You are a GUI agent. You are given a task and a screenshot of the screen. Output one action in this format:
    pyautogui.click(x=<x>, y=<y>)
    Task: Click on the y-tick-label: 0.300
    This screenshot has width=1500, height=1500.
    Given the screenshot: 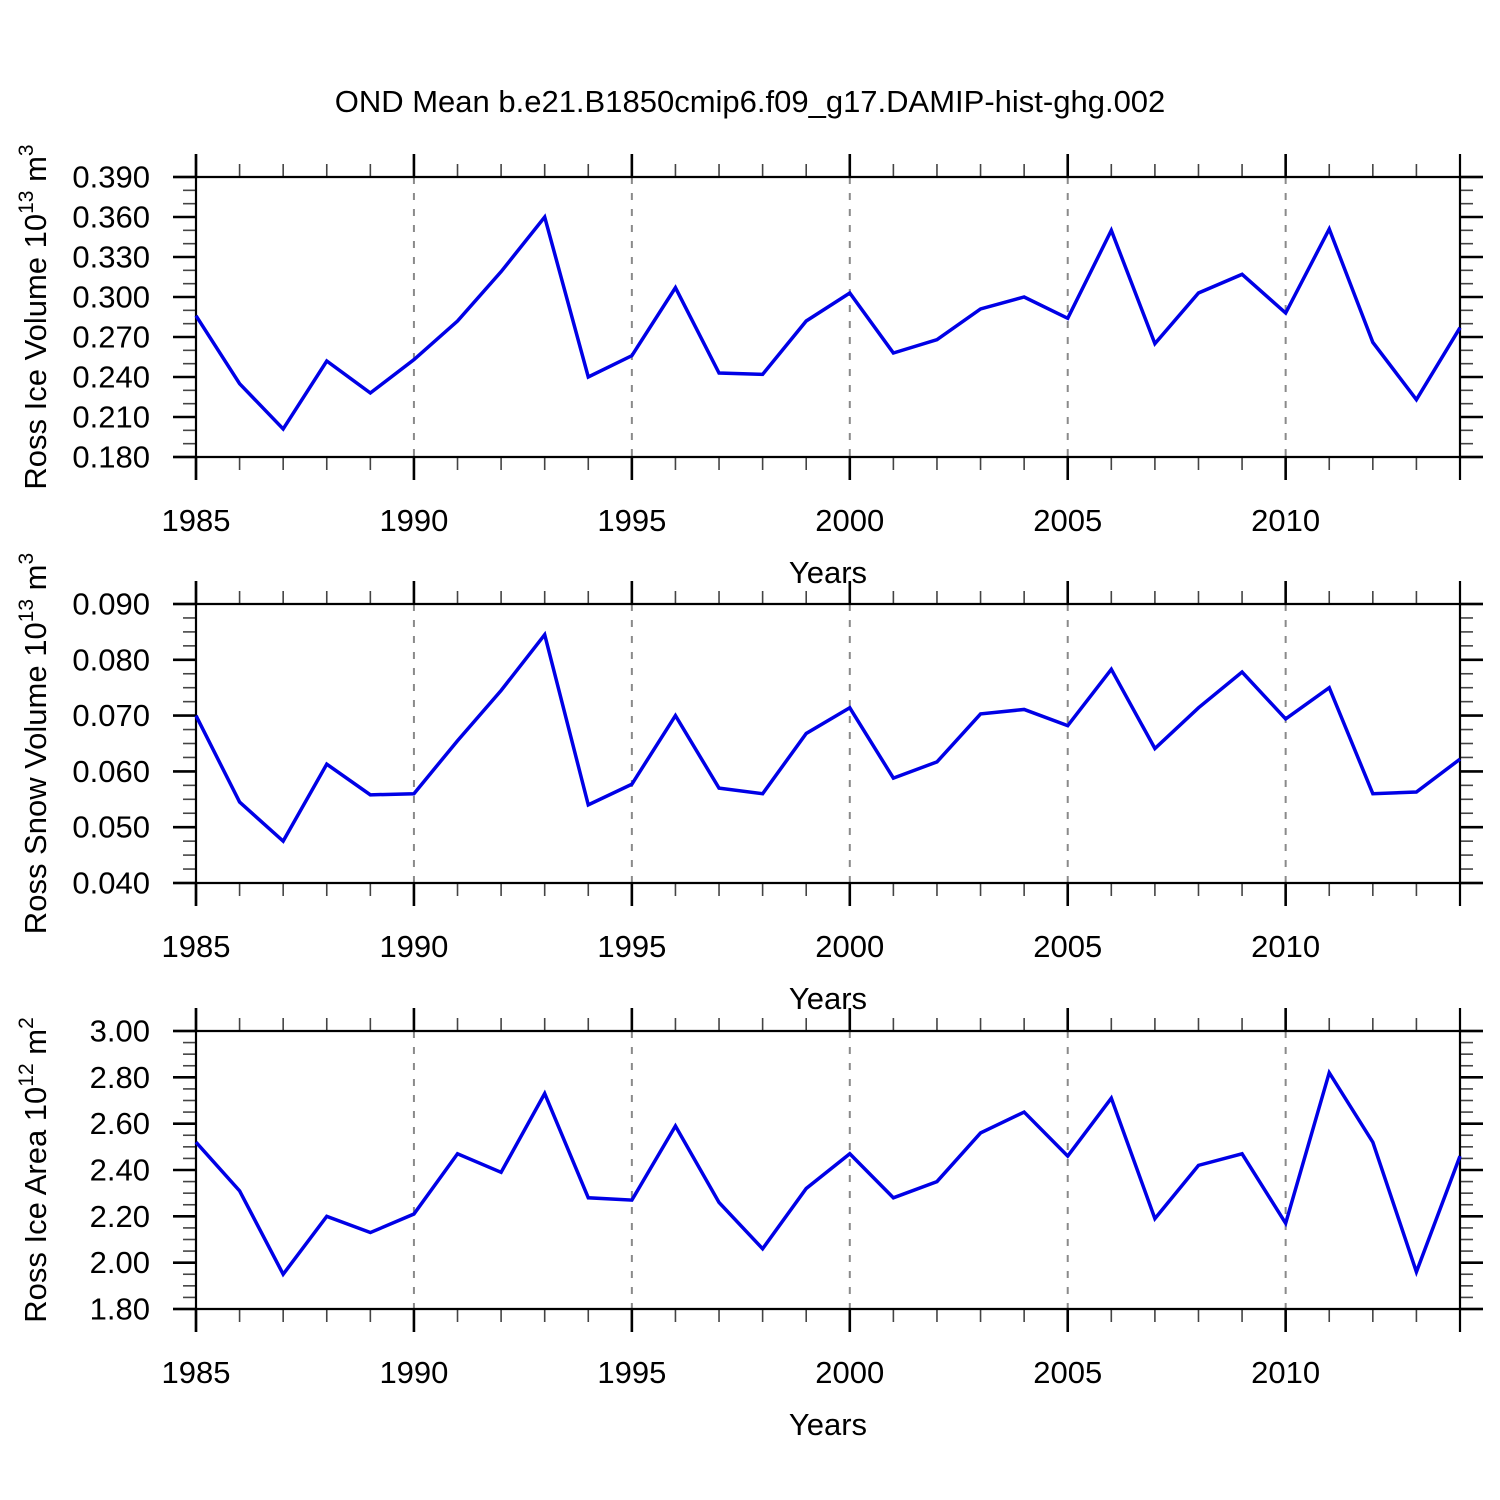 What is the action you would take?
    pyautogui.click(x=111, y=297)
    